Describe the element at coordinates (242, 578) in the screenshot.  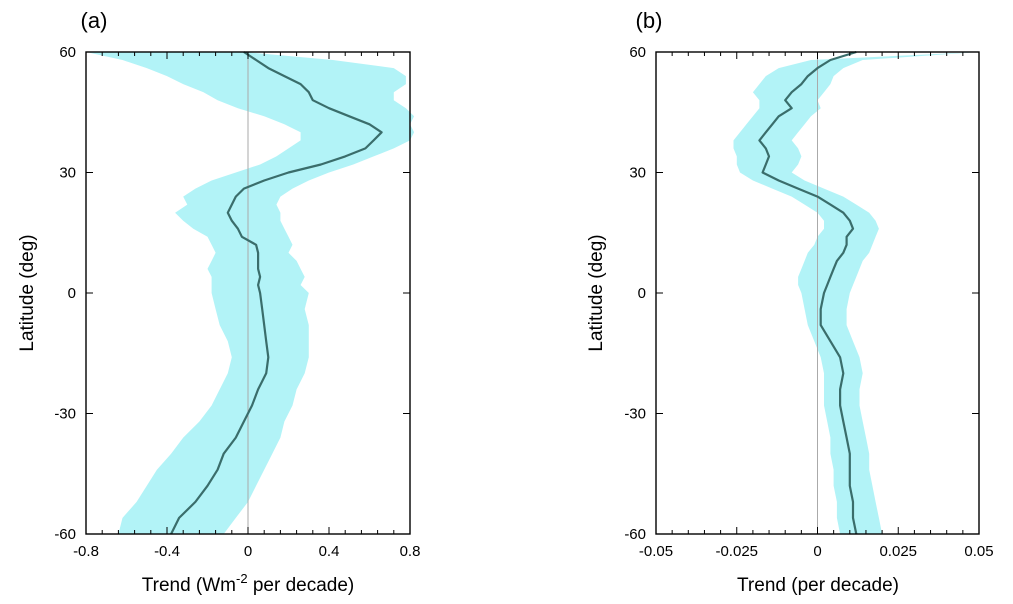
I see `x-axis-label-superscript: -2` at that location.